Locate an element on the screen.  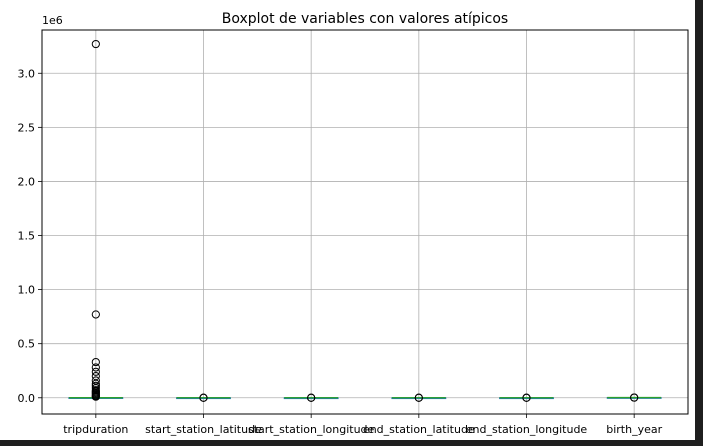
box-start_station_latitude is located at coordinates (203, 397).